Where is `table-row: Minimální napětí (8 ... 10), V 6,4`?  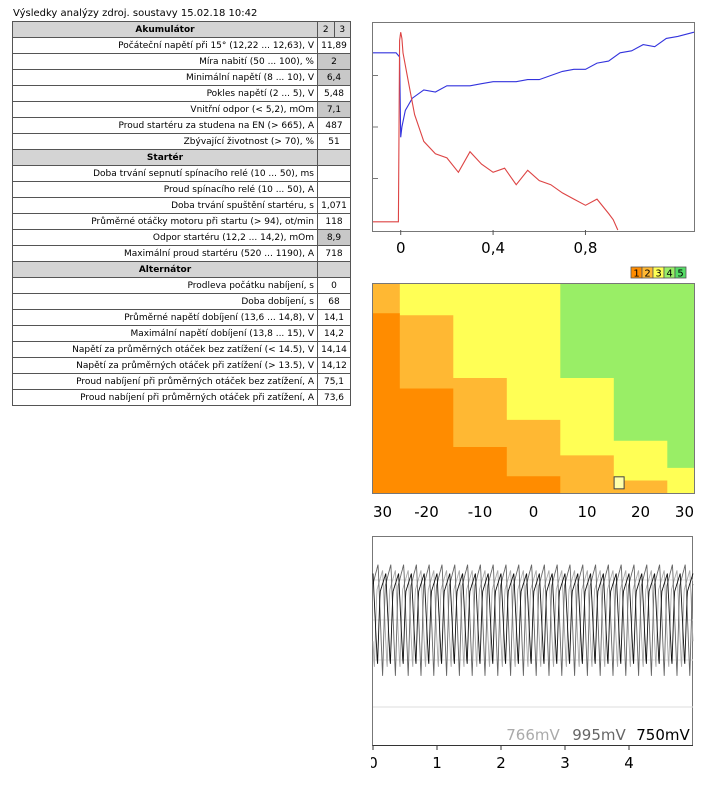 table-row: Minimální napětí (8 ... 10), V 6,4 is located at coordinates (181, 77).